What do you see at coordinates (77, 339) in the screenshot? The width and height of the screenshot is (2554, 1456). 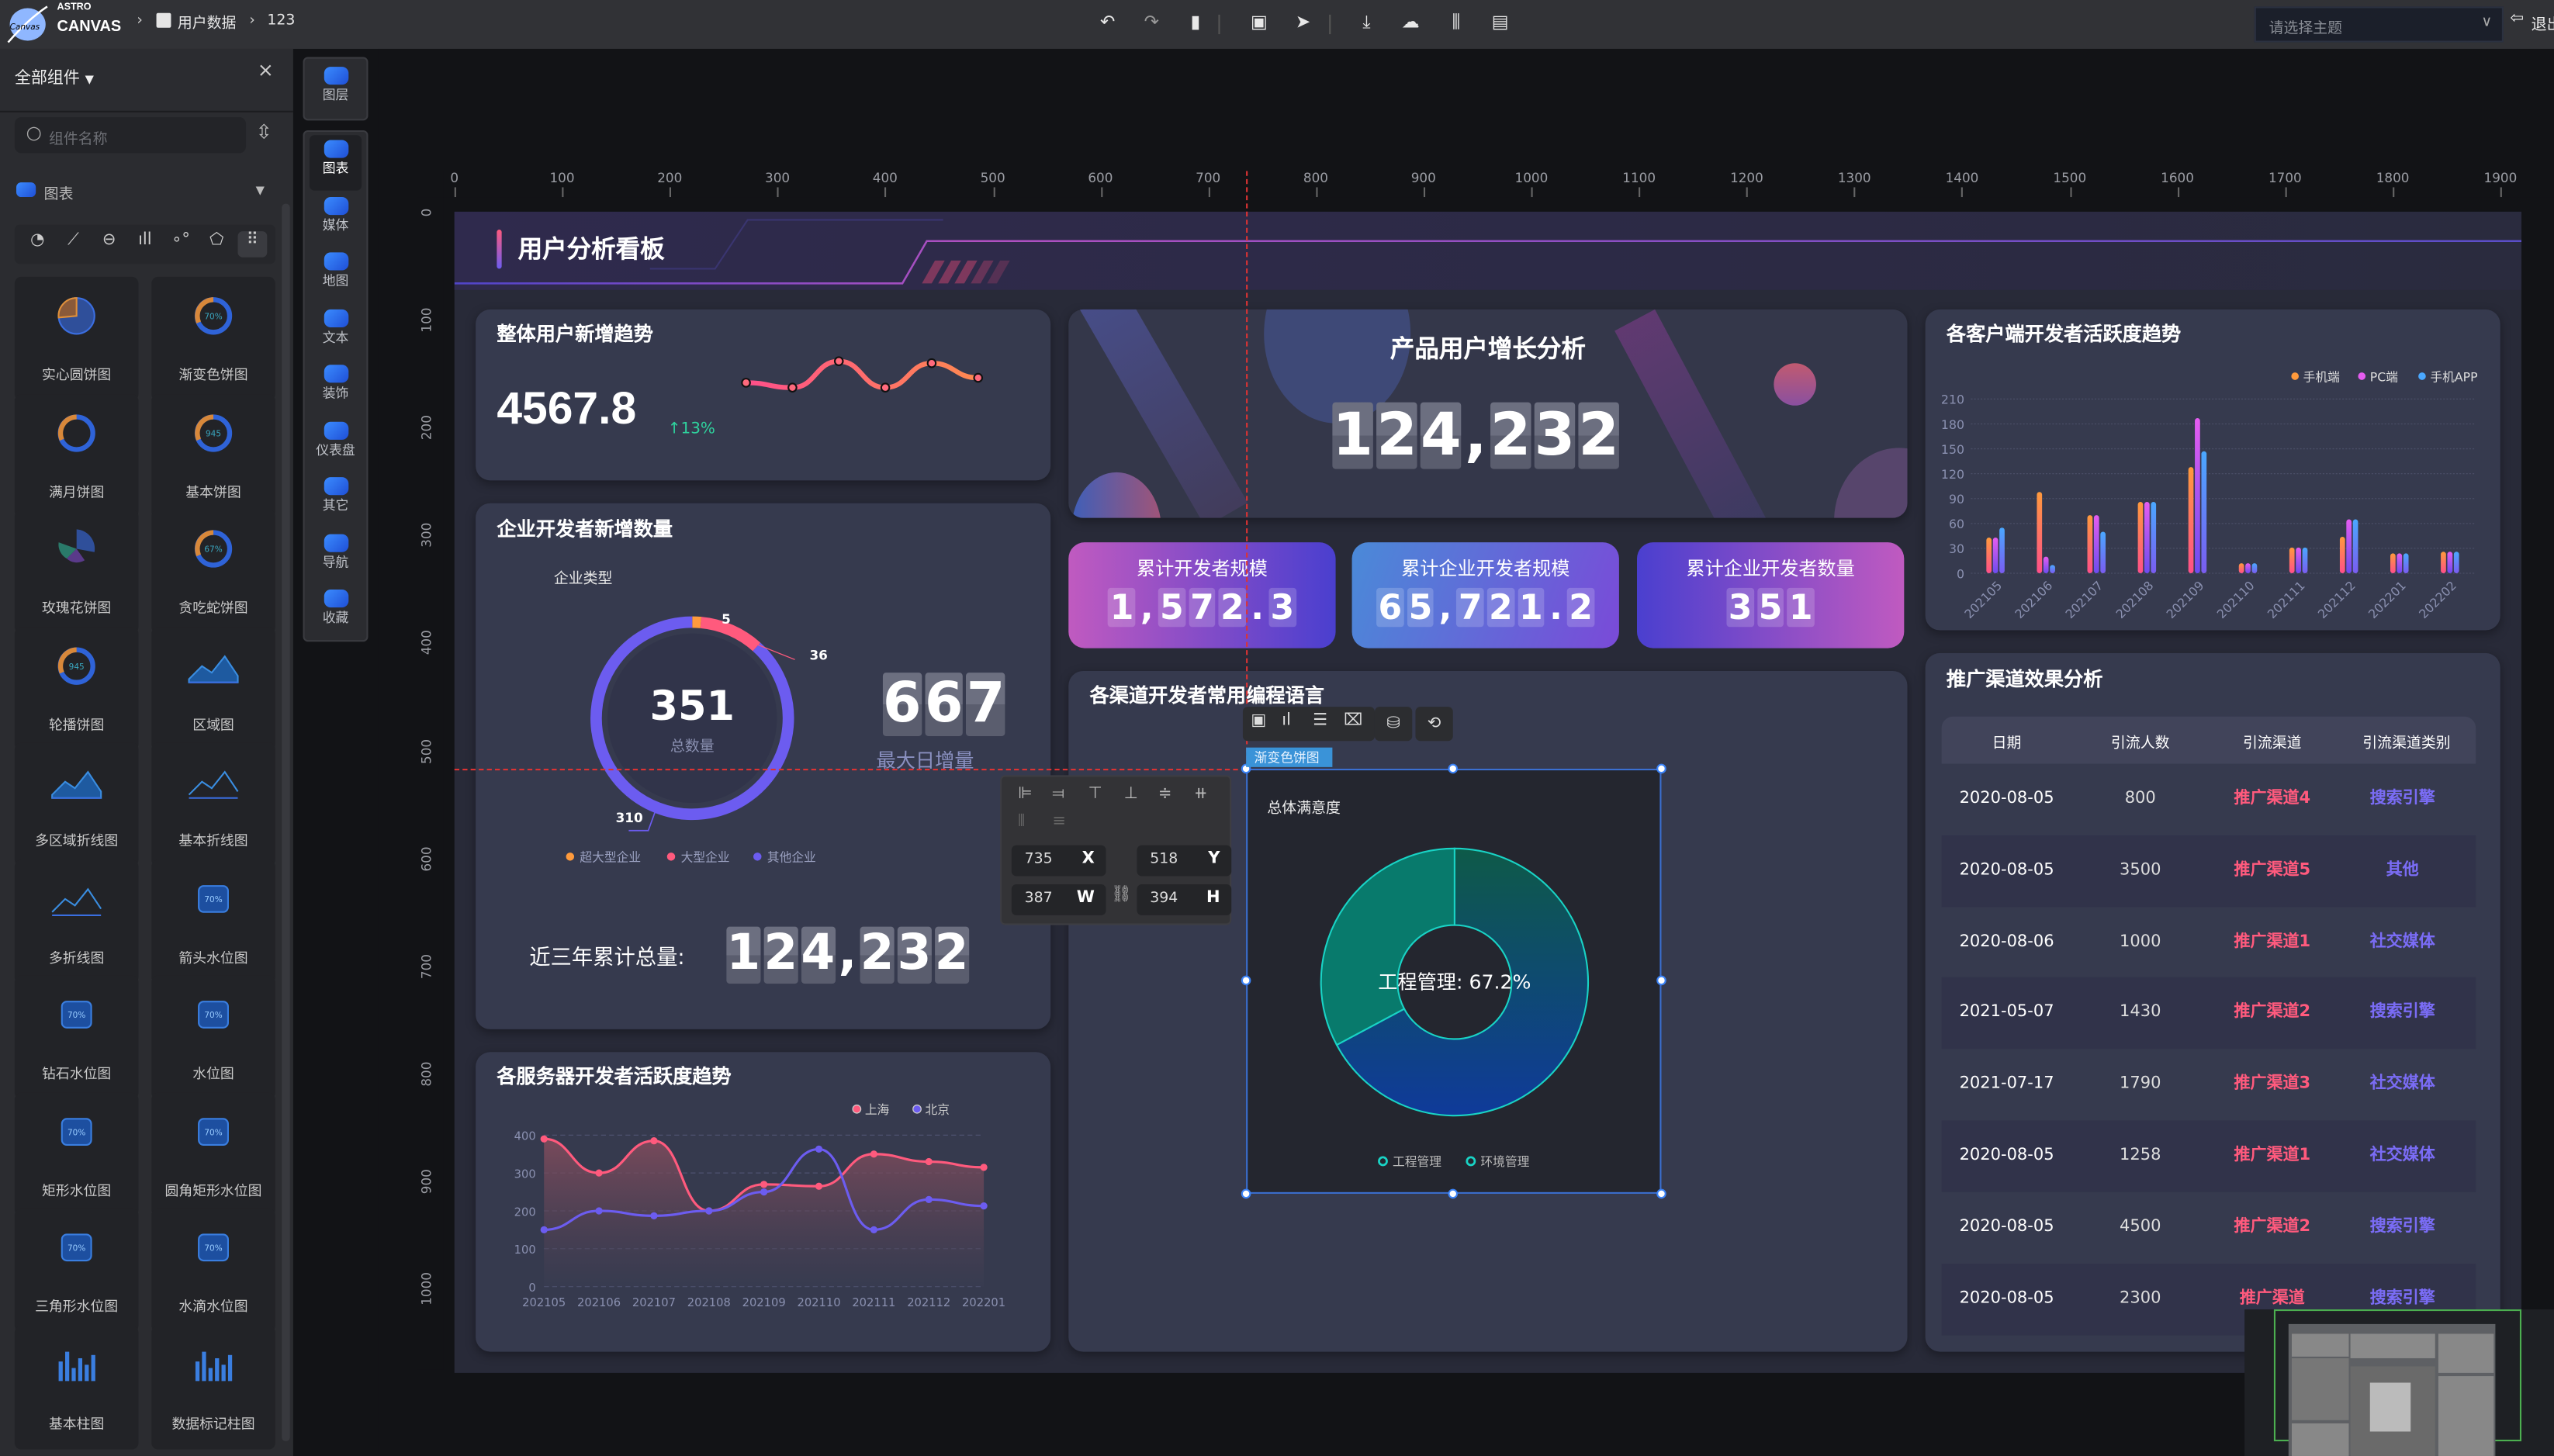 I see `component-card-pie: 实心圆饼图` at bounding box center [77, 339].